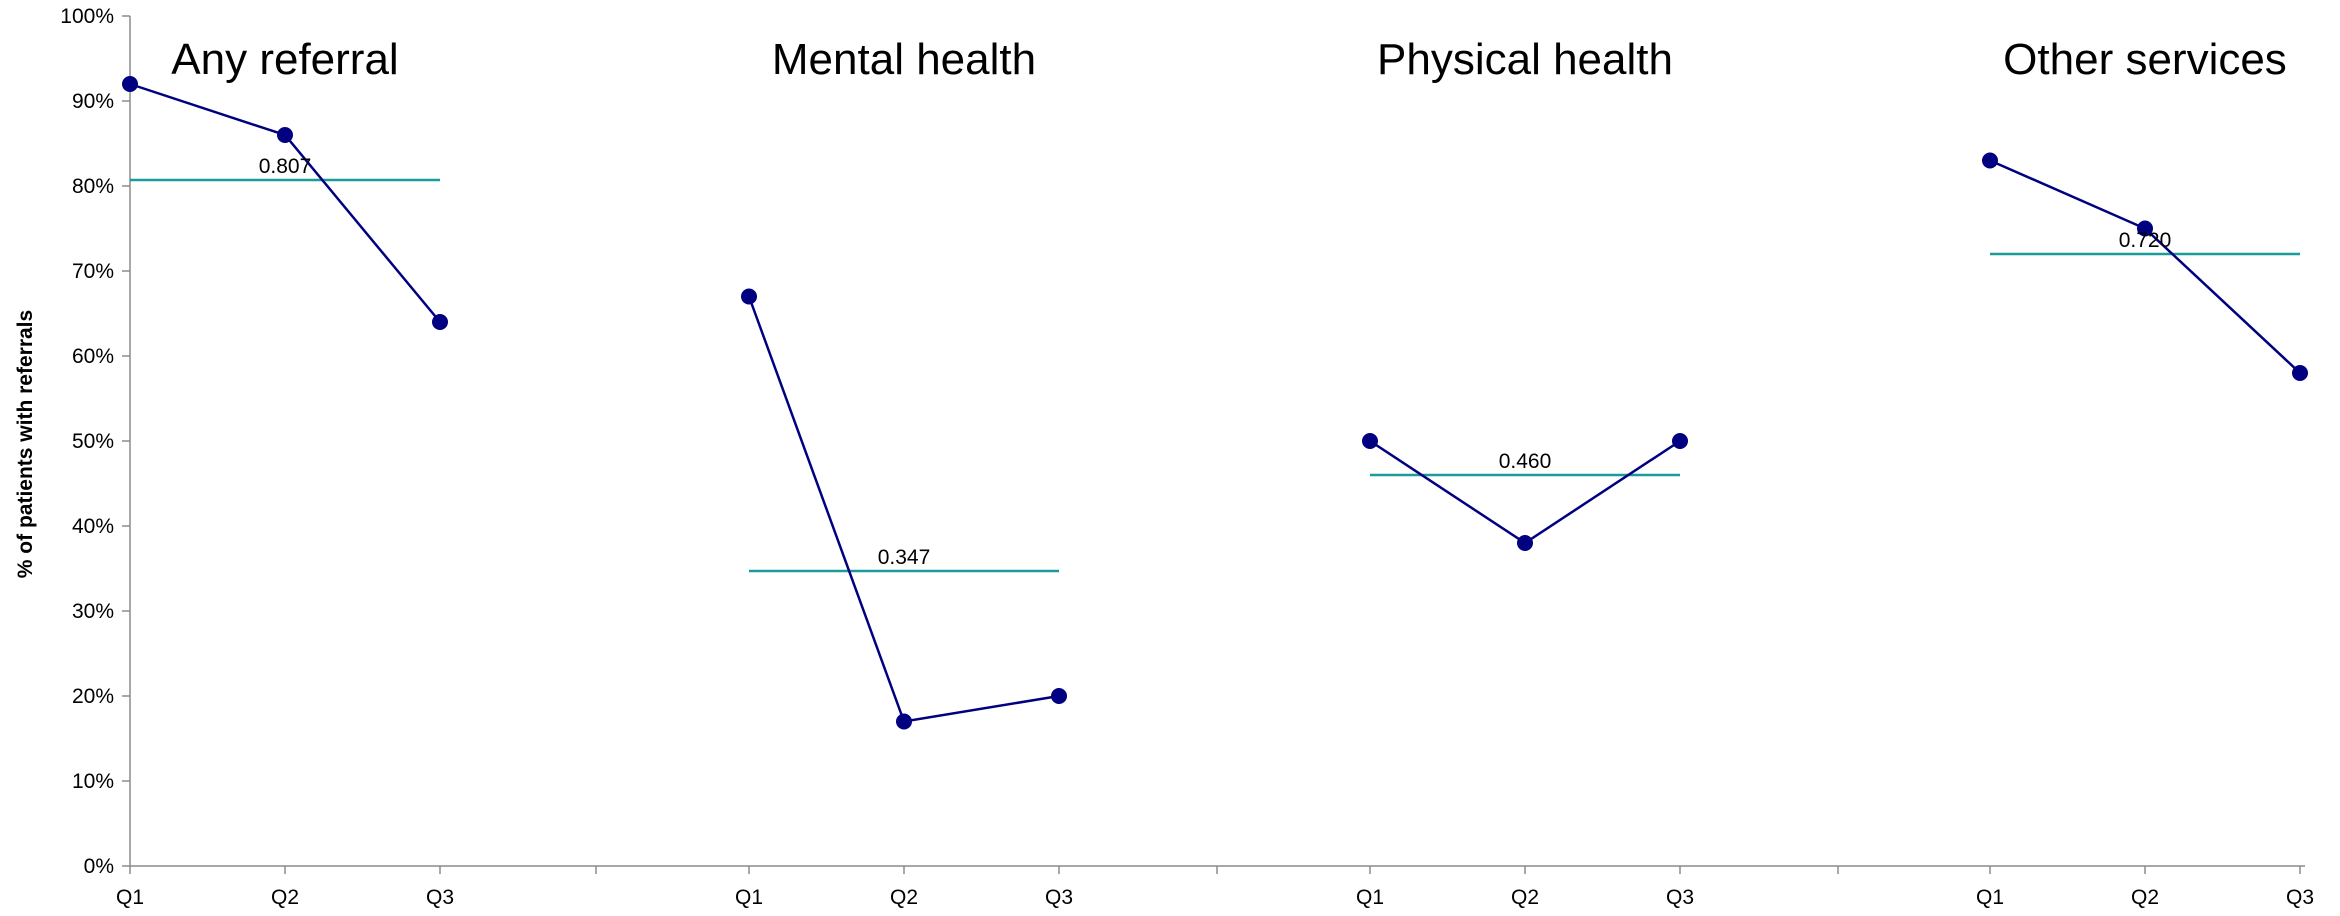  I want to click on y-tick-label: 30%, so click(93, 611).